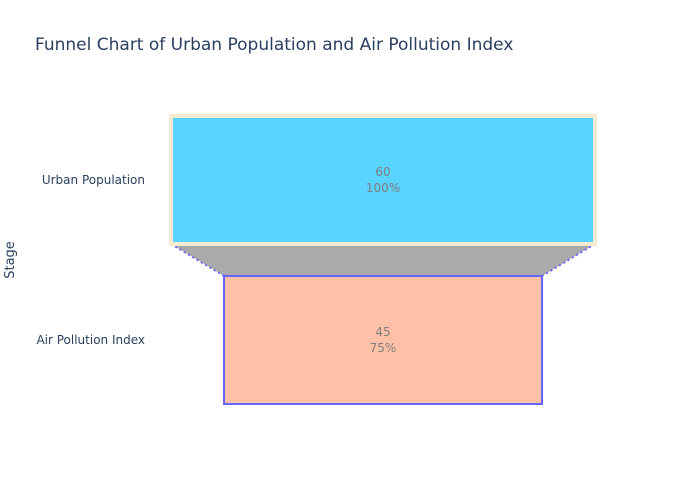 Image resolution: width=700 pixels, height=504 pixels. I want to click on category-label: Air Pollution Index, so click(90, 340).